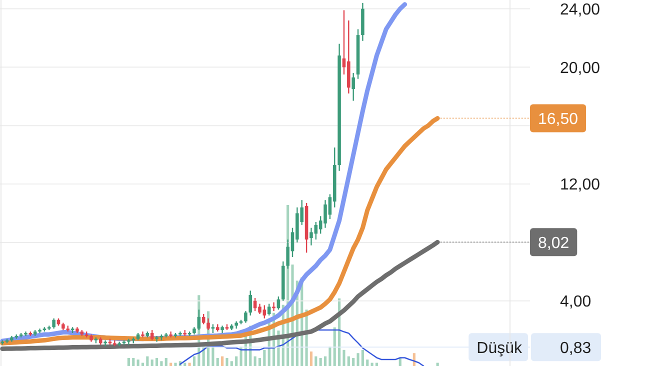  What do you see at coordinates (554, 243) in the screenshot?
I see `data-label: 8,02` at bounding box center [554, 243].